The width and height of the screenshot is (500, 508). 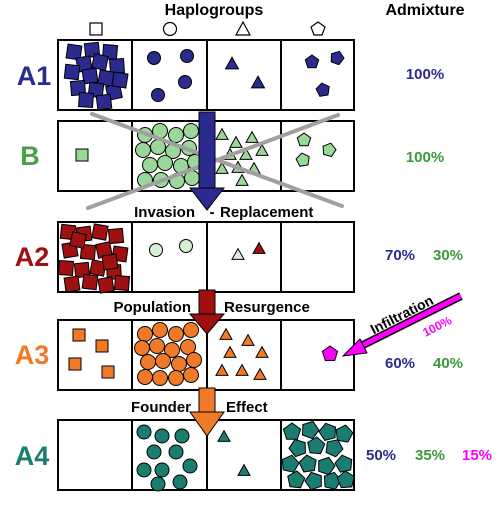 I want to click on shapes-row-A2, so click(x=161, y=258).